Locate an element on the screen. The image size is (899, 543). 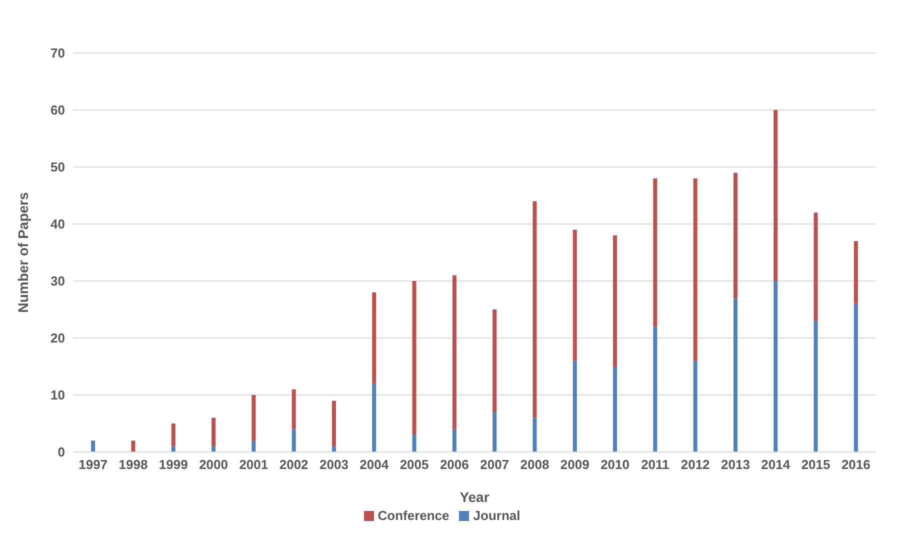
y-tick-label: 60 is located at coordinates (57, 110).